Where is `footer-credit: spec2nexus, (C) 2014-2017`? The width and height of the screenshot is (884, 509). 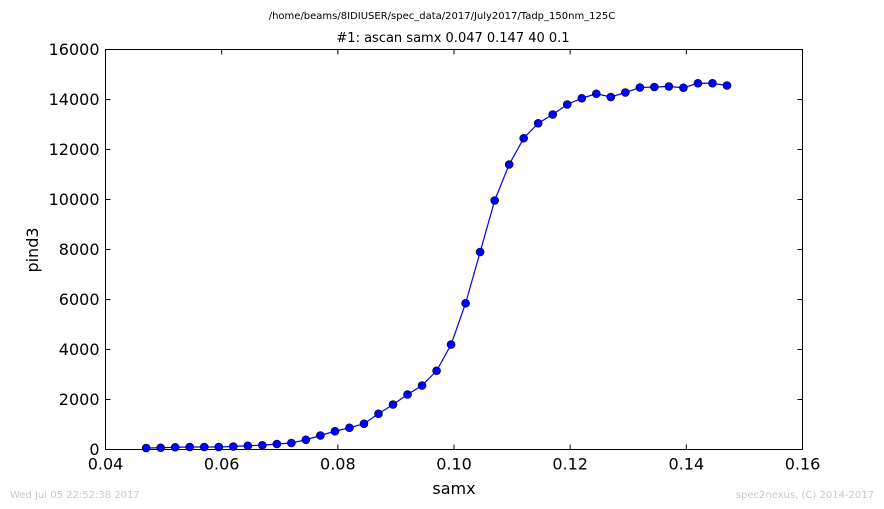
footer-credit: spec2nexus, (C) 2014-2017 is located at coordinates (805, 495).